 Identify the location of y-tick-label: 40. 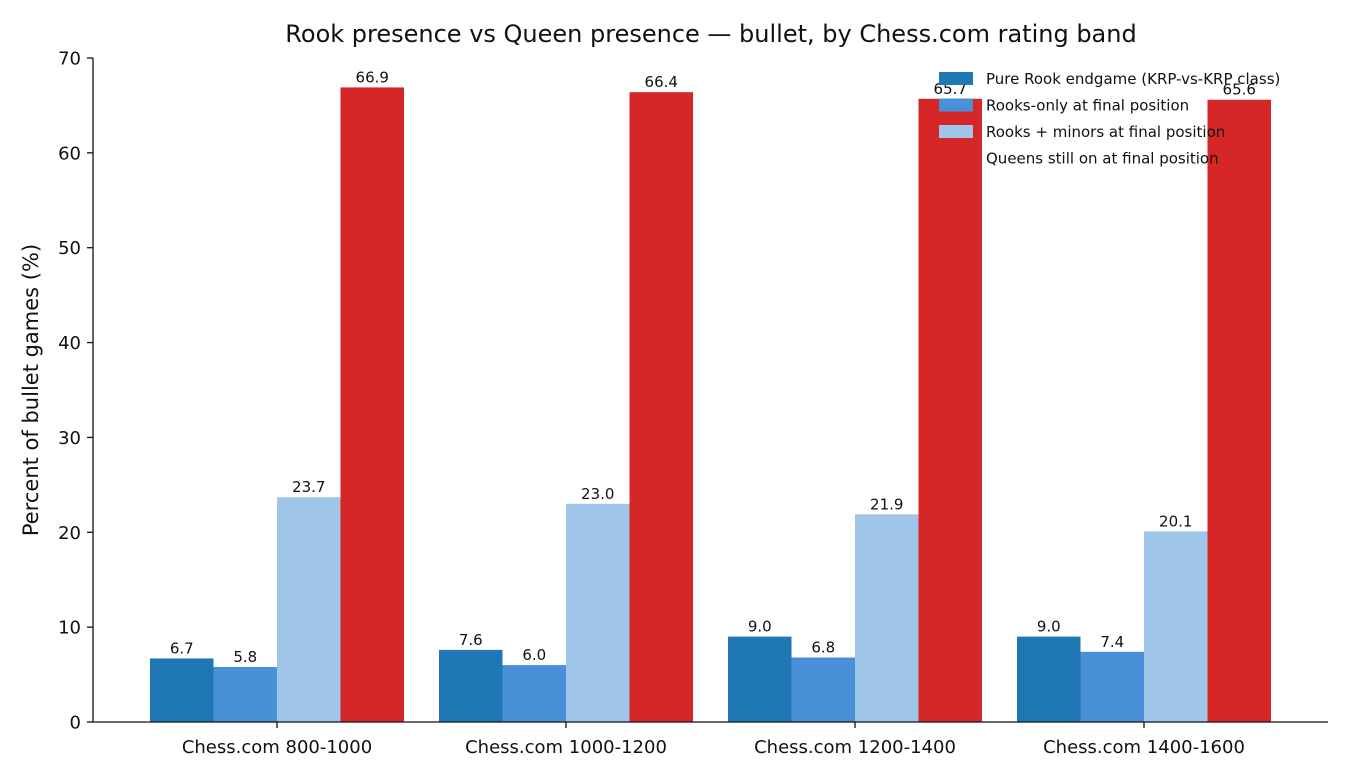
(69, 343).